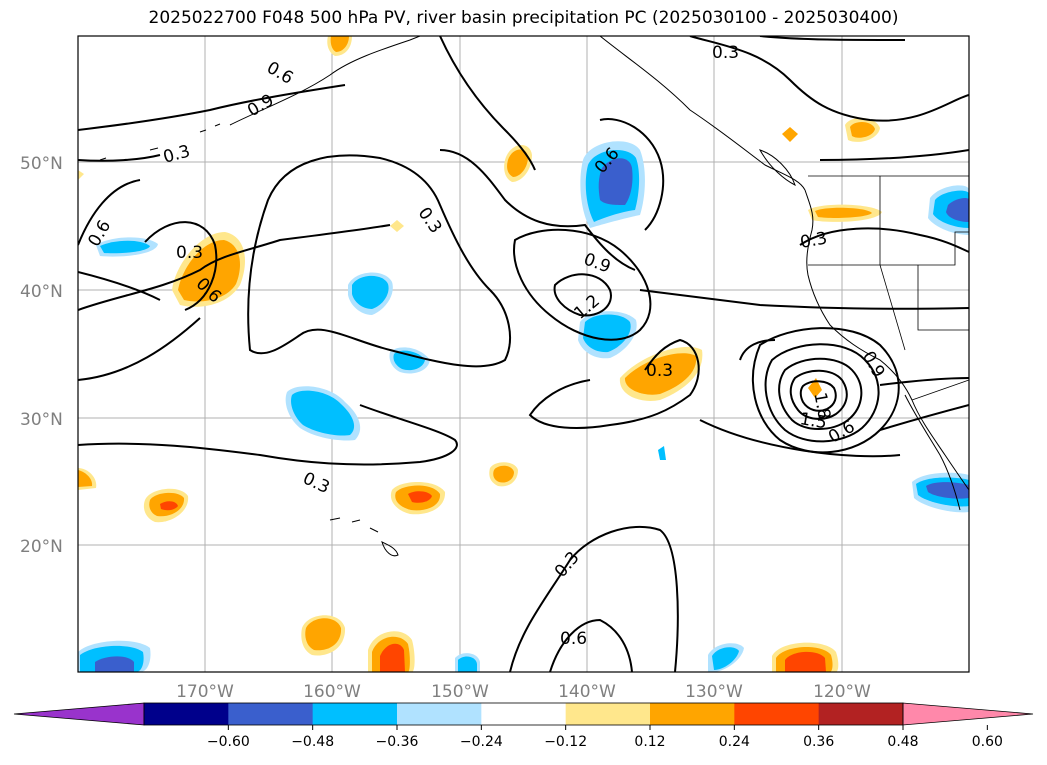 This screenshot has height=765, width=1047. Describe the element at coordinates (818, 742) in the screenshot. I see `colorbar-tick-label: 0.36` at that location.